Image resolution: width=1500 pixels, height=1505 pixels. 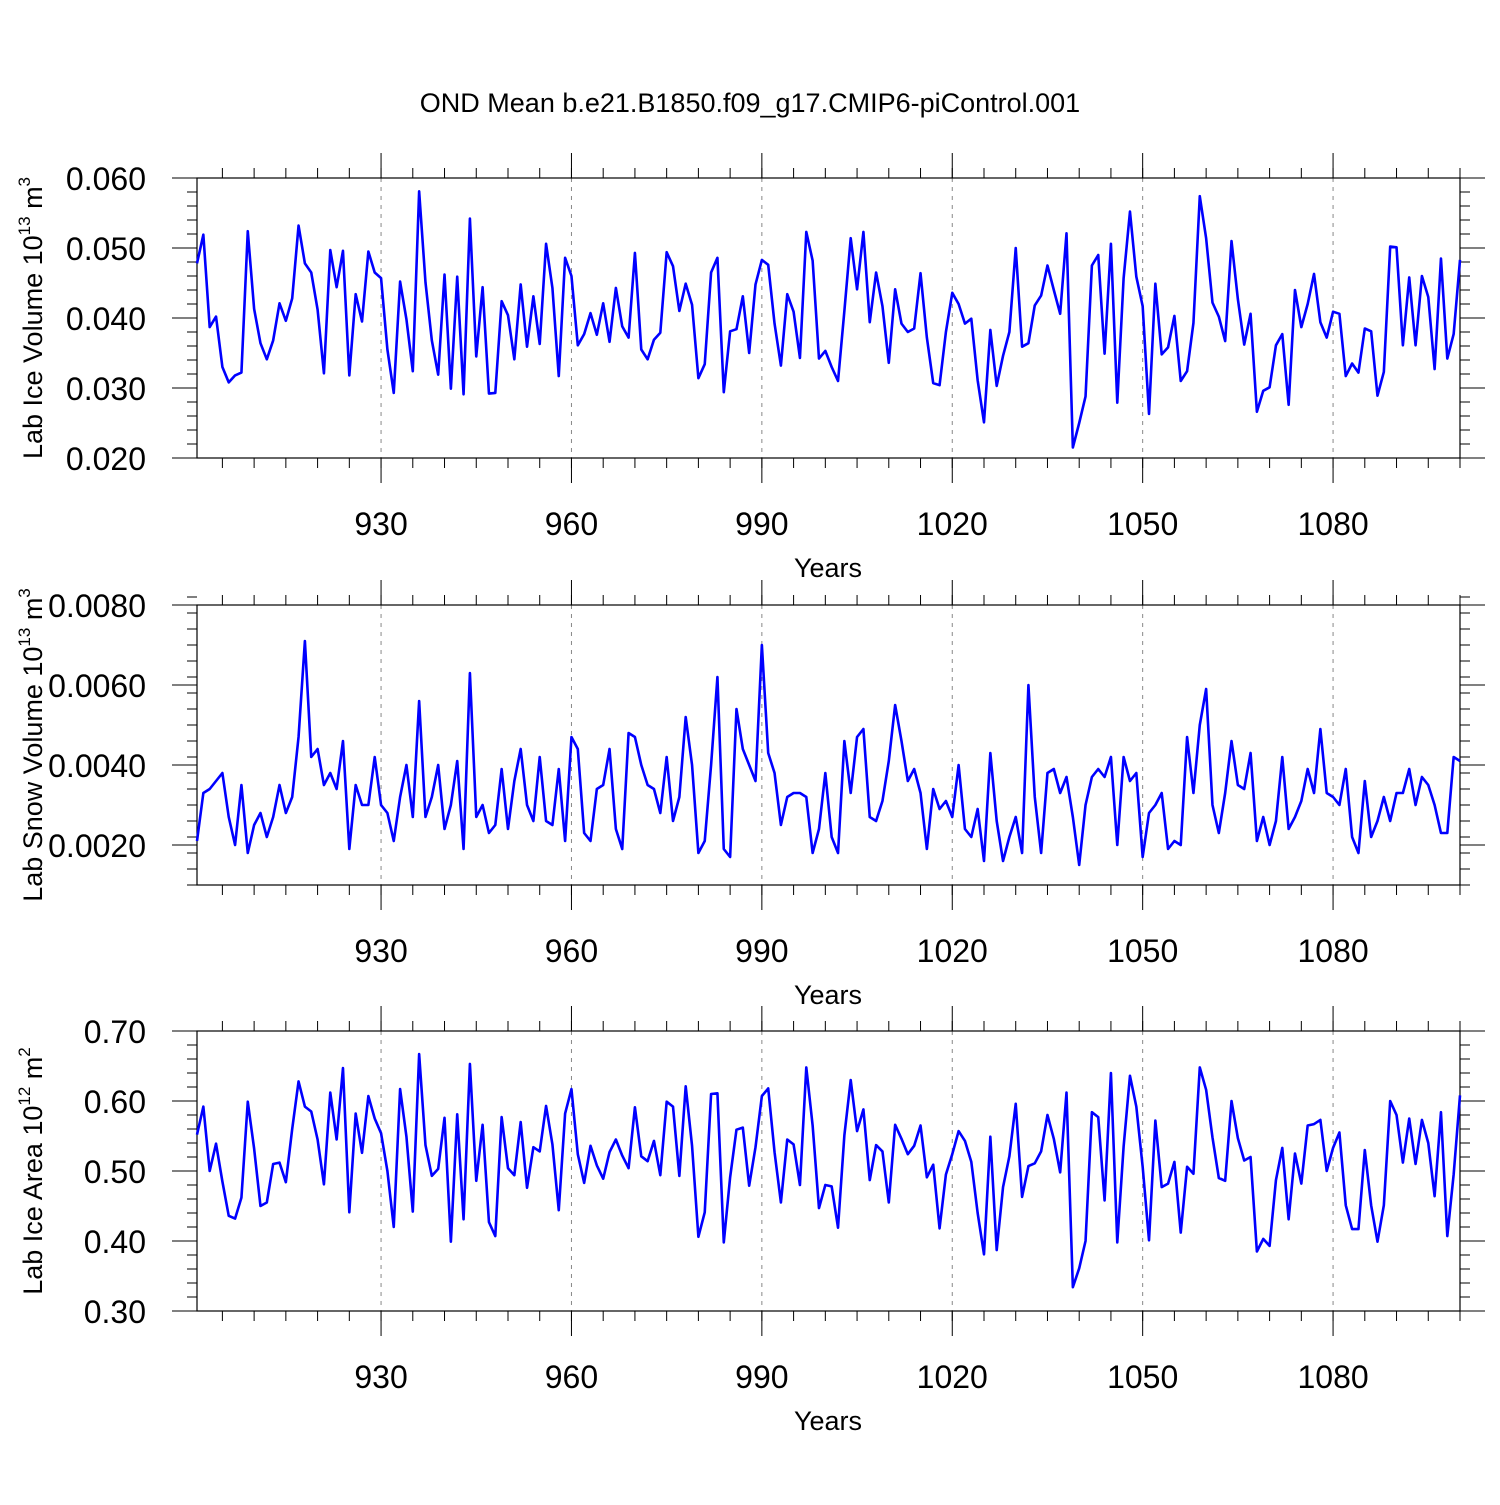 I want to click on y-tick-label: 0.030, so click(x=106, y=389).